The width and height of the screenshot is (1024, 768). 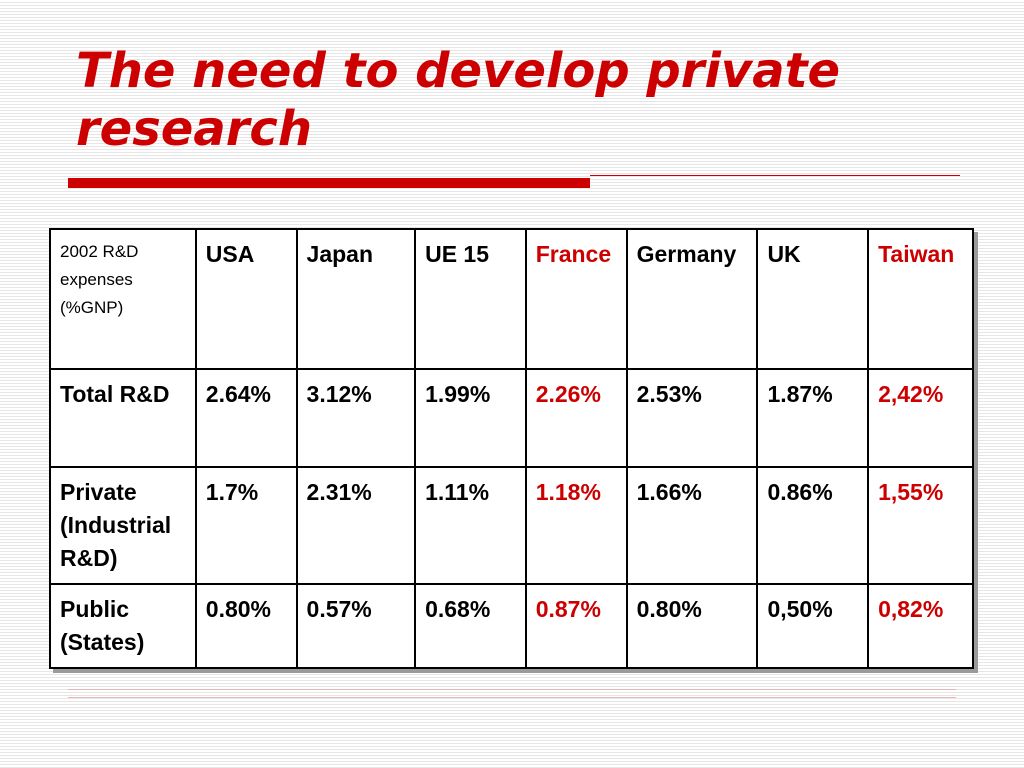 I want to click on table-cell: 1.18%, so click(x=576, y=525).